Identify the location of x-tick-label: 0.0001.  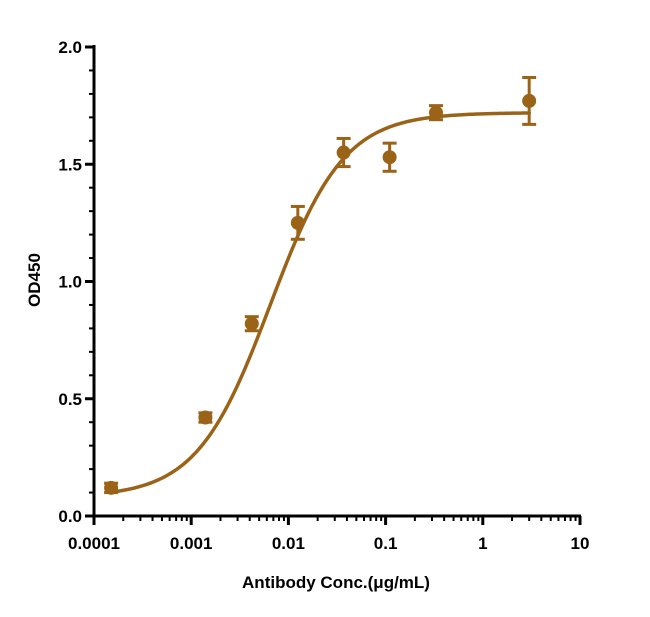
(94, 543).